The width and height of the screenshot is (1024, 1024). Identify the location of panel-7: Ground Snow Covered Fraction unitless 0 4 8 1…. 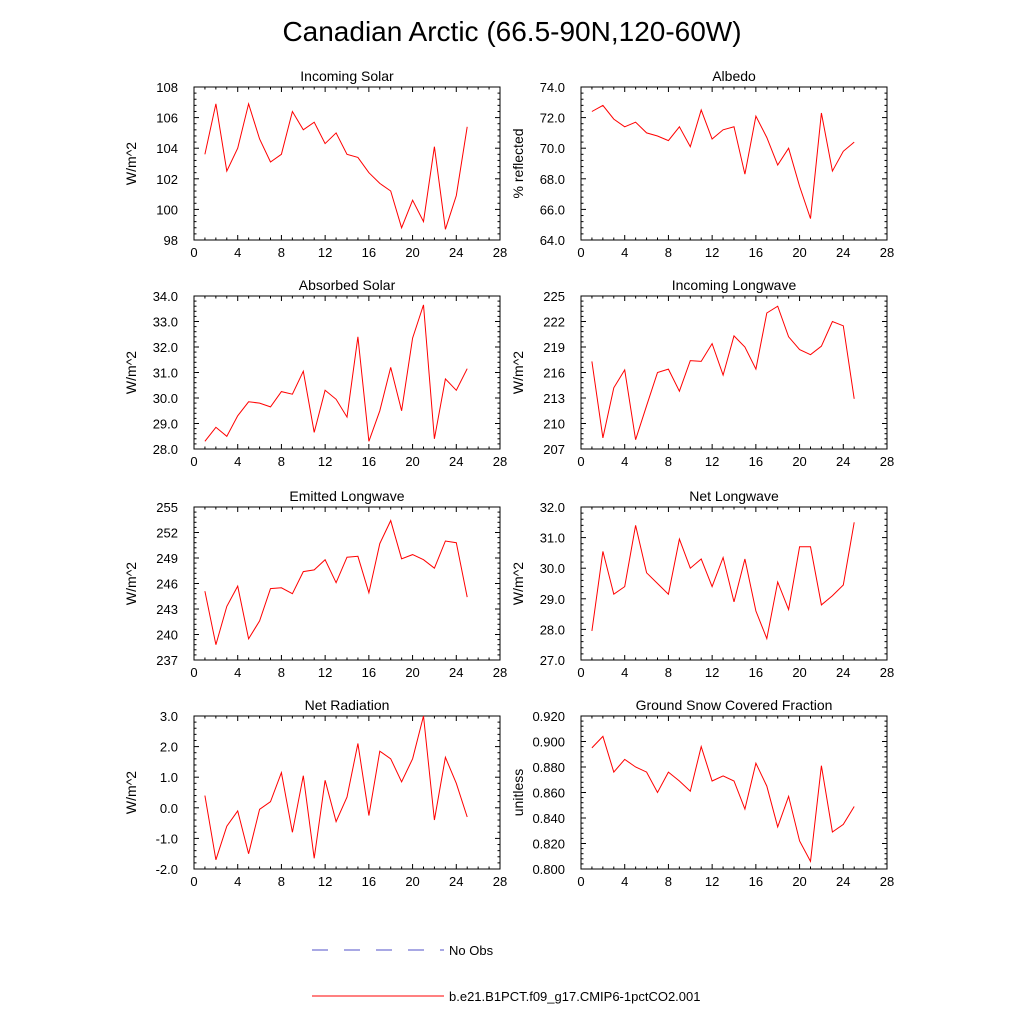
(702, 793).